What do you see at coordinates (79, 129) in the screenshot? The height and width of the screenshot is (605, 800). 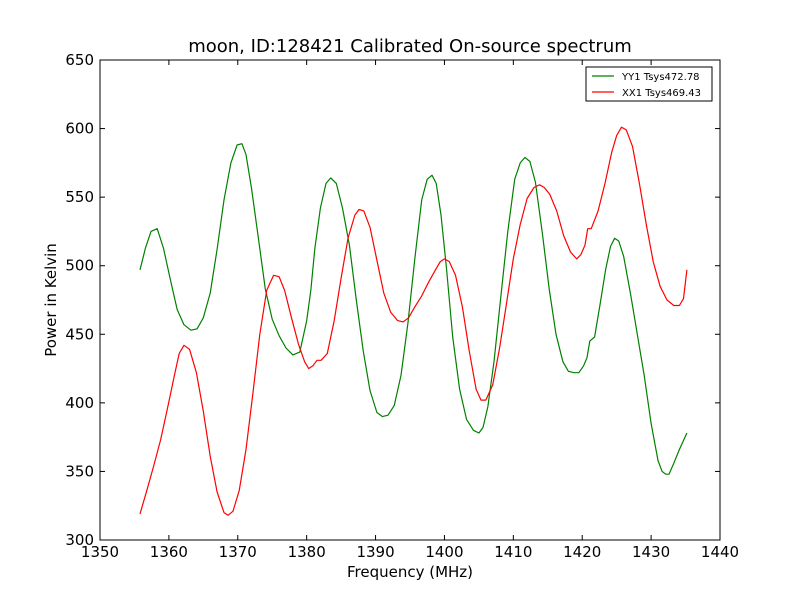 I see `y-tick-label: 600` at bounding box center [79, 129].